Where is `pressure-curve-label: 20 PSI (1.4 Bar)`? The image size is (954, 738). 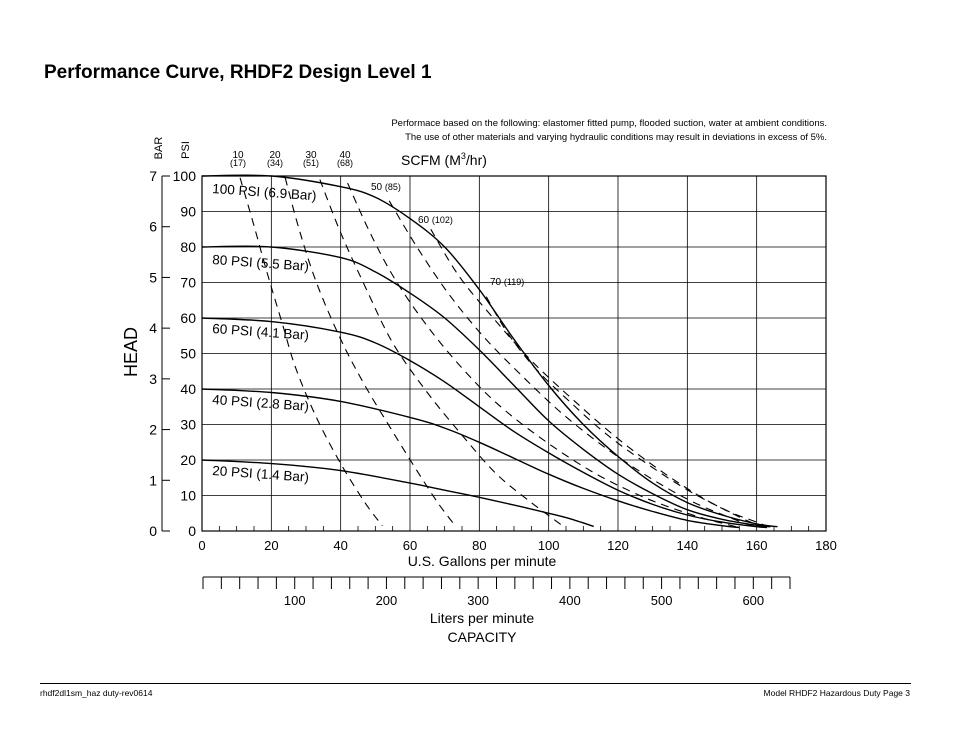
pressure-curve-label: 20 PSI (1.4 Bar) is located at coordinates (261, 474).